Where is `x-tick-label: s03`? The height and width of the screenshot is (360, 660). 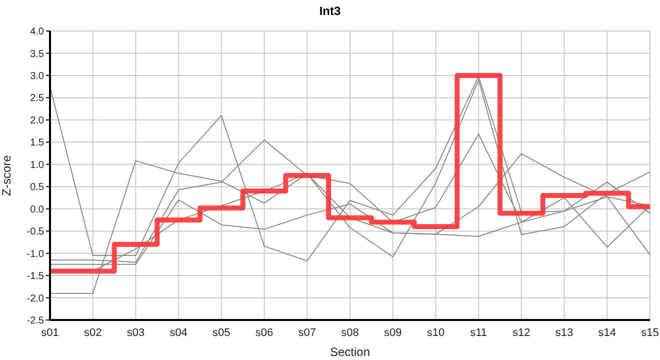 x-tick-label: s03 is located at coordinates (135, 332).